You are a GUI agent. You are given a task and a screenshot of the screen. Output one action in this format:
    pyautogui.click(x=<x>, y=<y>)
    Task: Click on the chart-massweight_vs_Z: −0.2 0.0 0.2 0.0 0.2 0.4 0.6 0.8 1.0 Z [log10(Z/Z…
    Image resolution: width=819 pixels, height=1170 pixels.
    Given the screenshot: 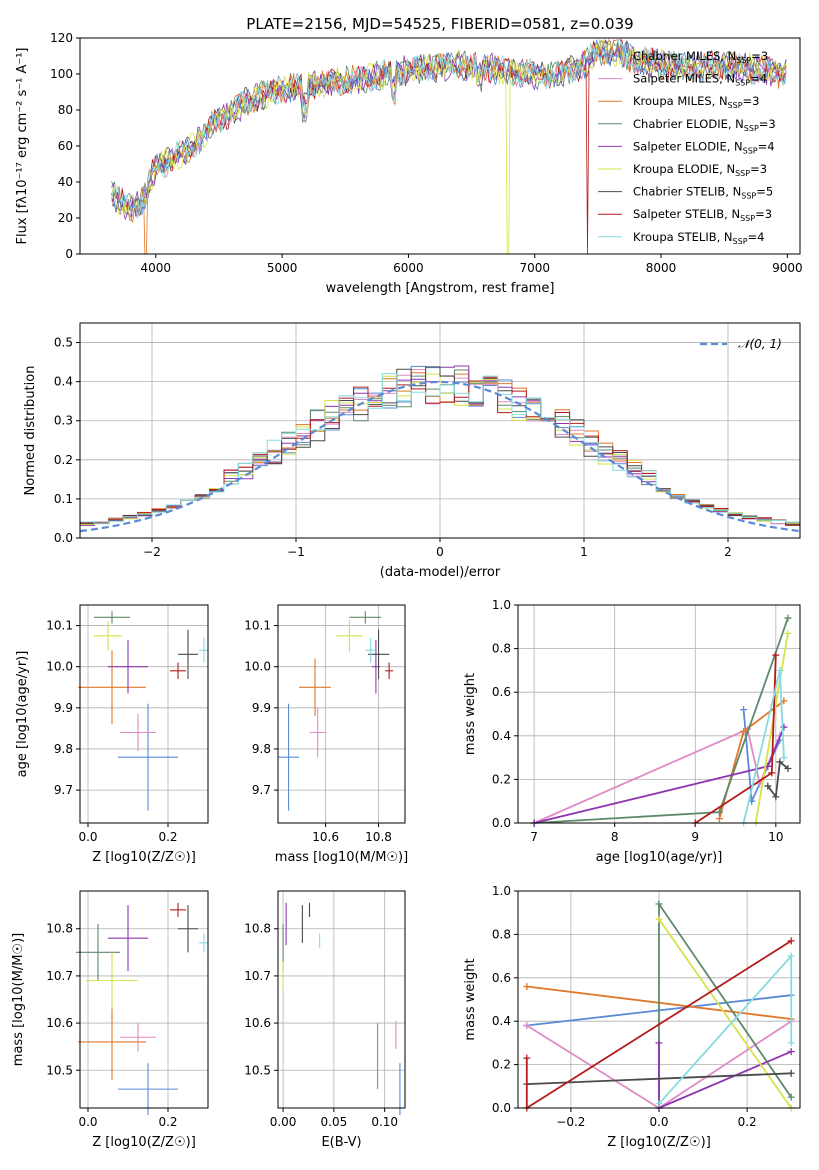 What is the action you would take?
    pyautogui.click(x=632, y=1017)
    